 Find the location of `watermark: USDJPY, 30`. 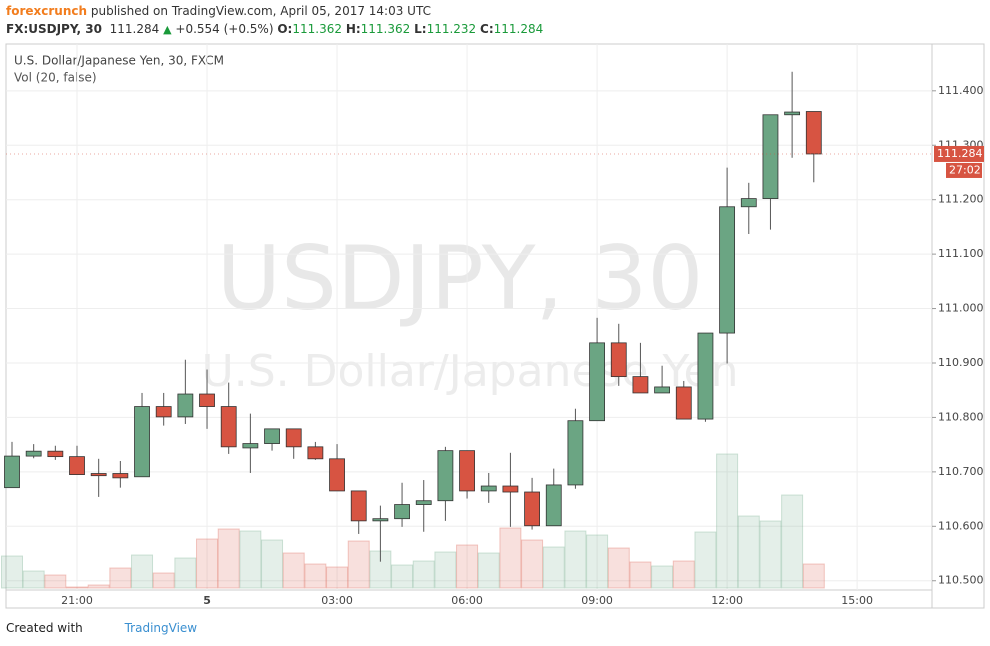

watermark: USDJPY, 30 is located at coordinates (460, 278).